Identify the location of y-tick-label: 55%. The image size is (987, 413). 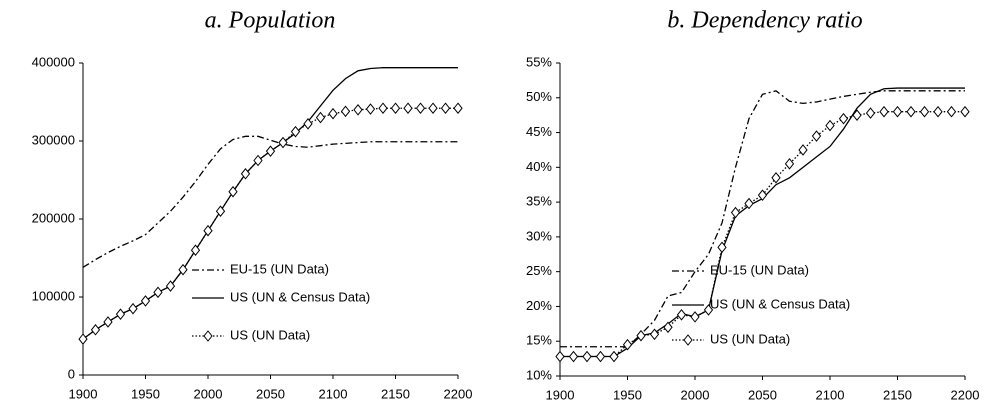
(539, 61).